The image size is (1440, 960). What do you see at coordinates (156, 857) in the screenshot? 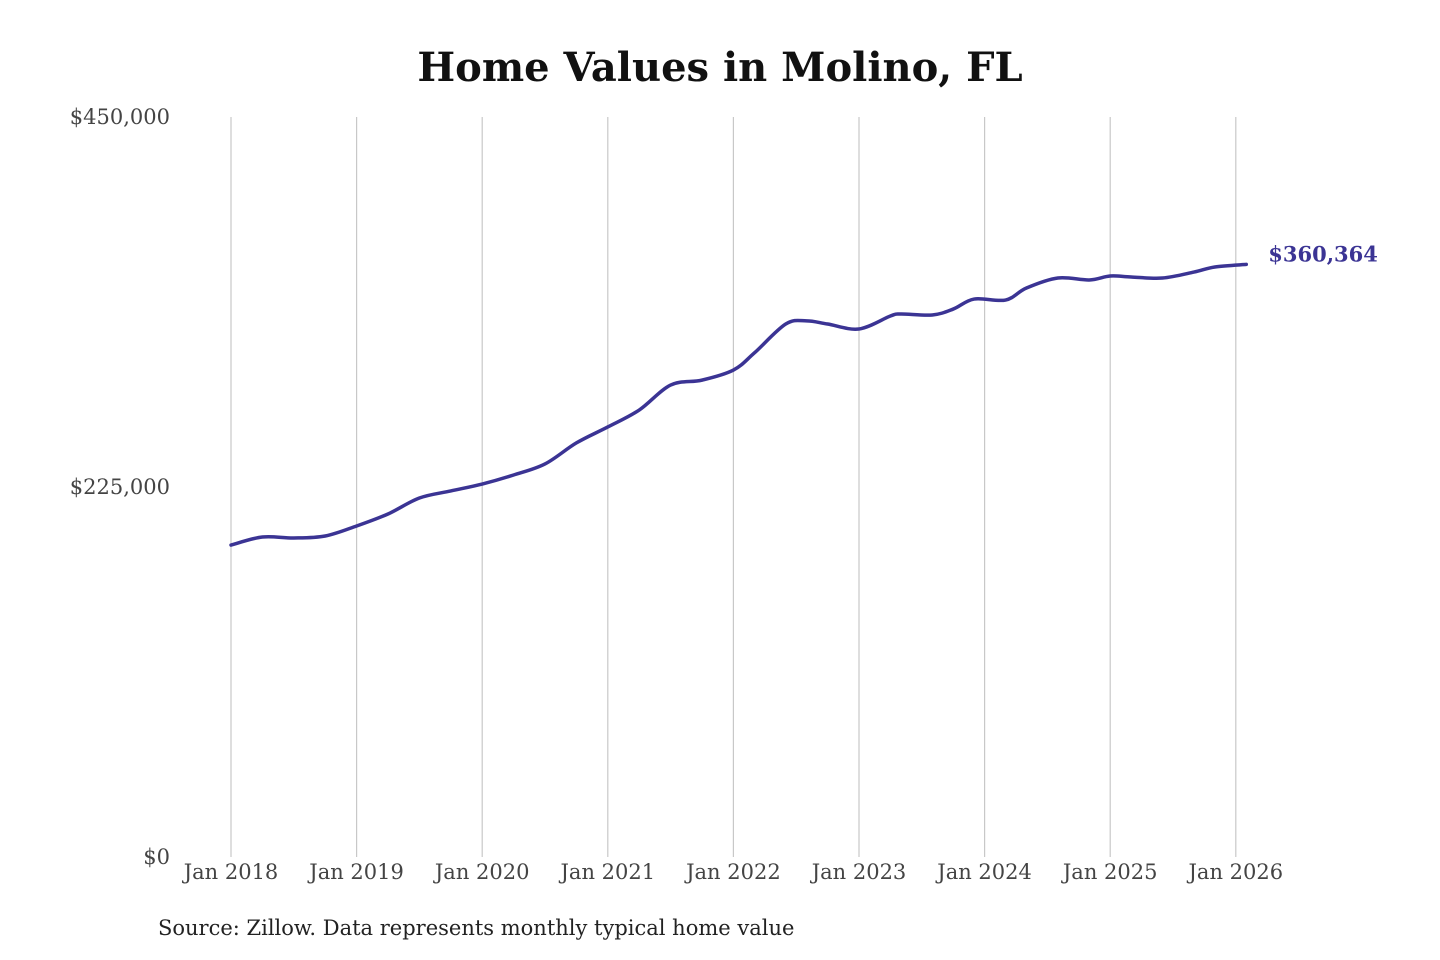
I see `y-tick-label: $0` at bounding box center [156, 857].